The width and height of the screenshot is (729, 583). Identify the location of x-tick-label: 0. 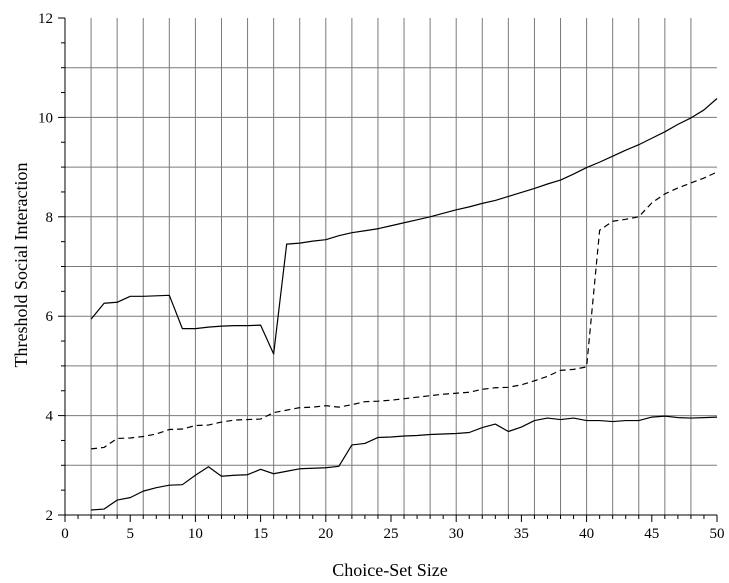
(65, 534).